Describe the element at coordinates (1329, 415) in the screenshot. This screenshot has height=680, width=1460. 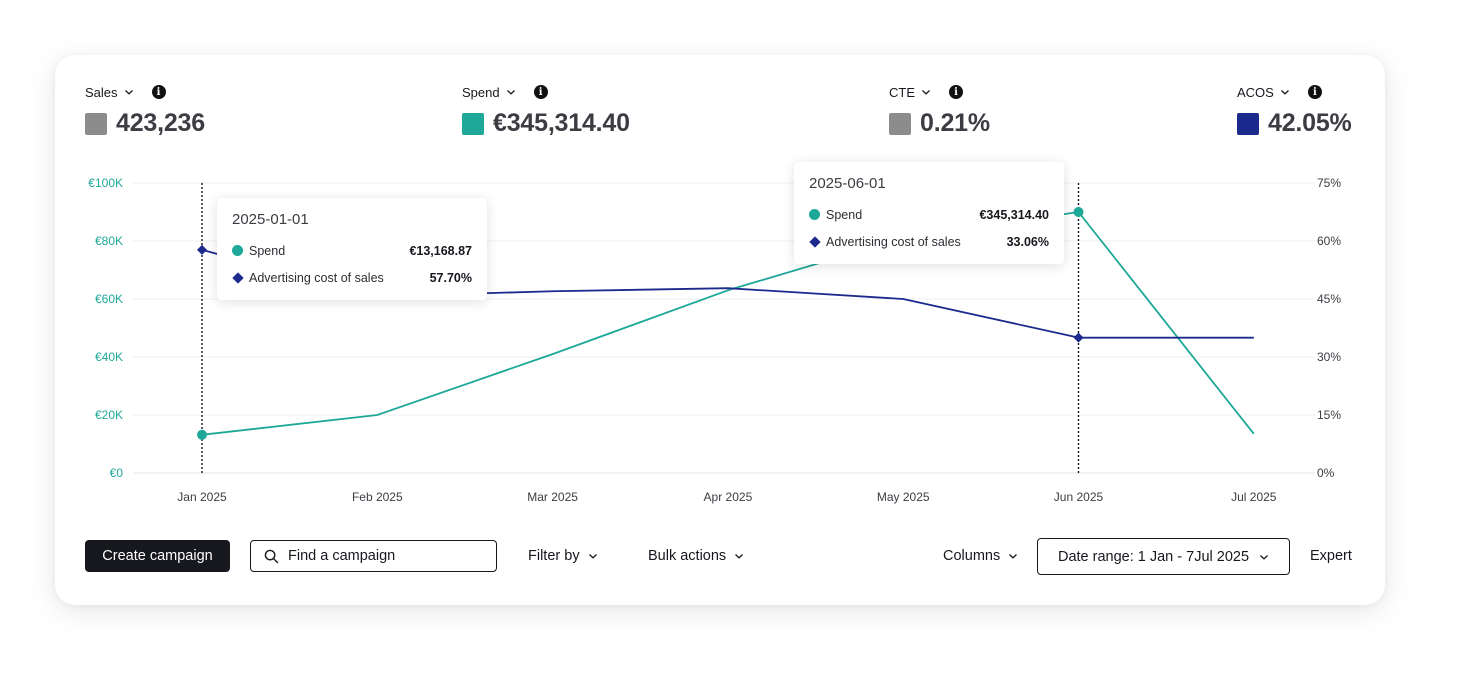
I see `y-right-tick-label: 15%` at that location.